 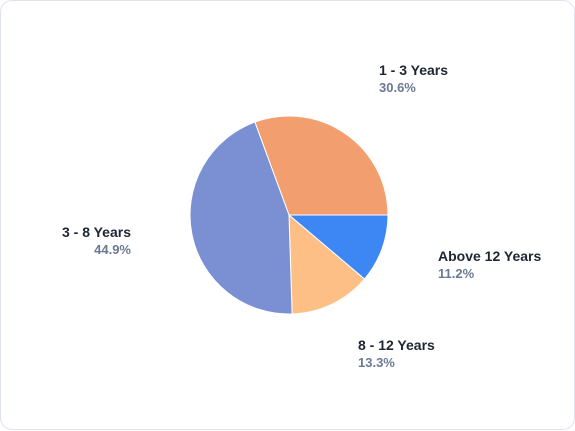 I want to click on slice-label-above-12-years: Above 12 Years 11.2%, so click(x=489, y=265).